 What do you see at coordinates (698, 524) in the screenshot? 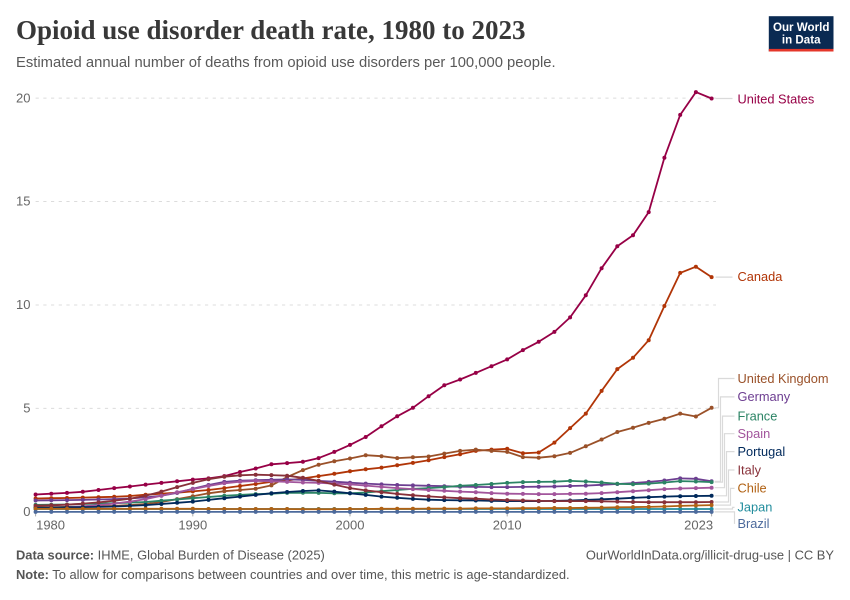
I see `svg-text: 2023` at bounding box center [698, 524].